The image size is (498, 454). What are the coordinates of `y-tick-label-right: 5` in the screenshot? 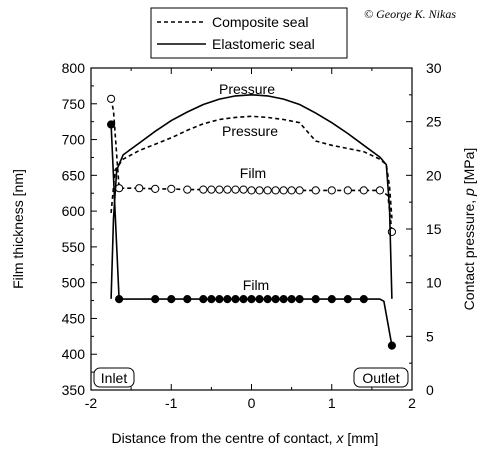 It's located at (430, 336).